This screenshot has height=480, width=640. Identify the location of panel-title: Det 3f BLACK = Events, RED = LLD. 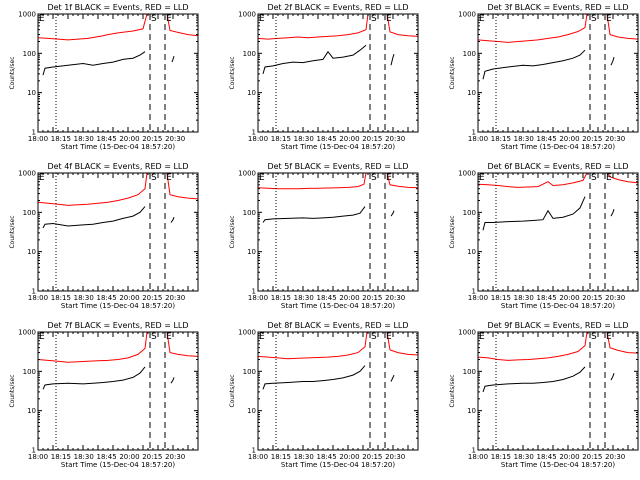
(557, 7).